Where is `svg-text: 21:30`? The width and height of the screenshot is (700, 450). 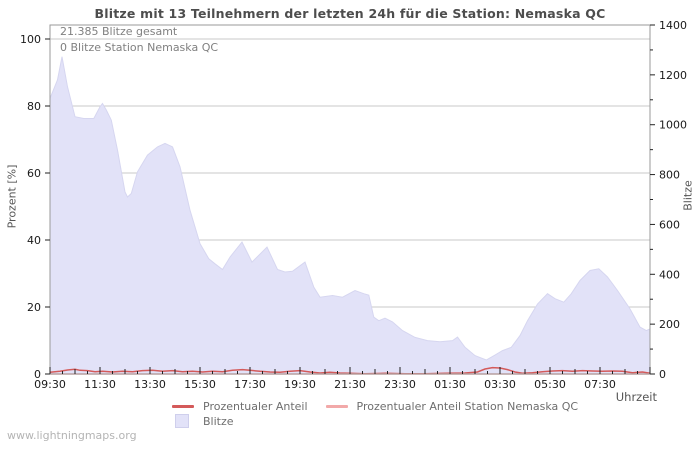 svg-text: 21:30 is located at coordinates (350, 384).